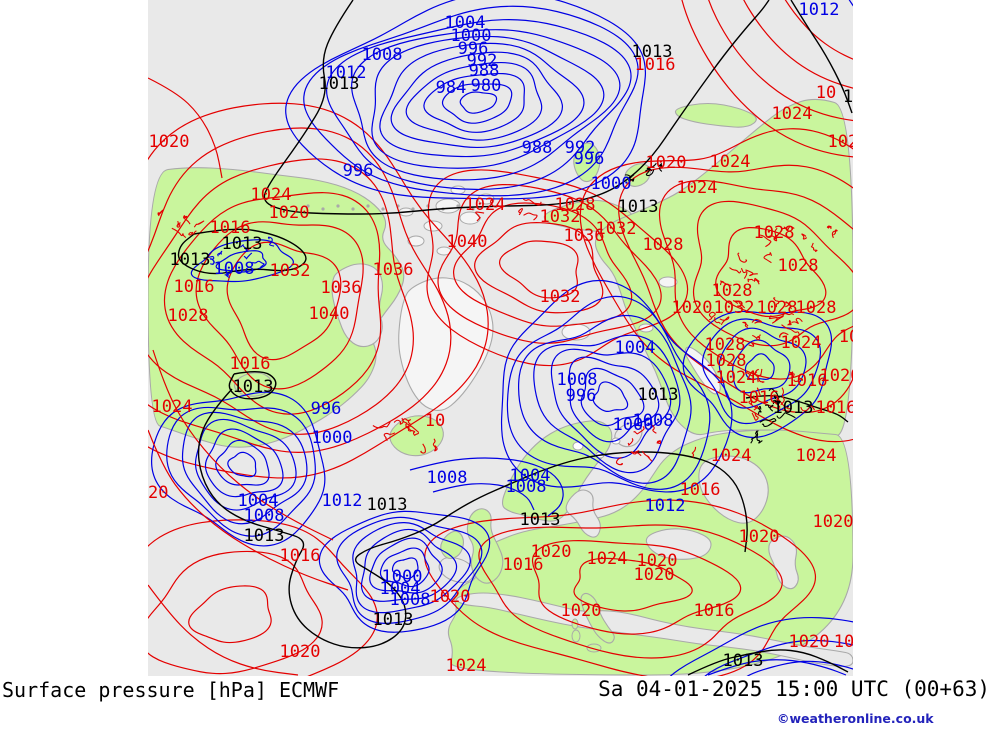 This screenshot has height=733, width=1000. I want to click on pressure-label: 1, so click(848, 97).